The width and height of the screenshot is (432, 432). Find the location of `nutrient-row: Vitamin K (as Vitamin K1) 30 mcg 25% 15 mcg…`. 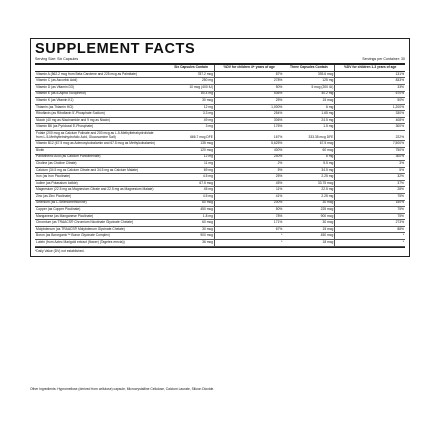

nutrient-row: Vitamin K (as Vitamin K1) 30 mcg 25% 15 mcg… is located at coordinates (220, 101).